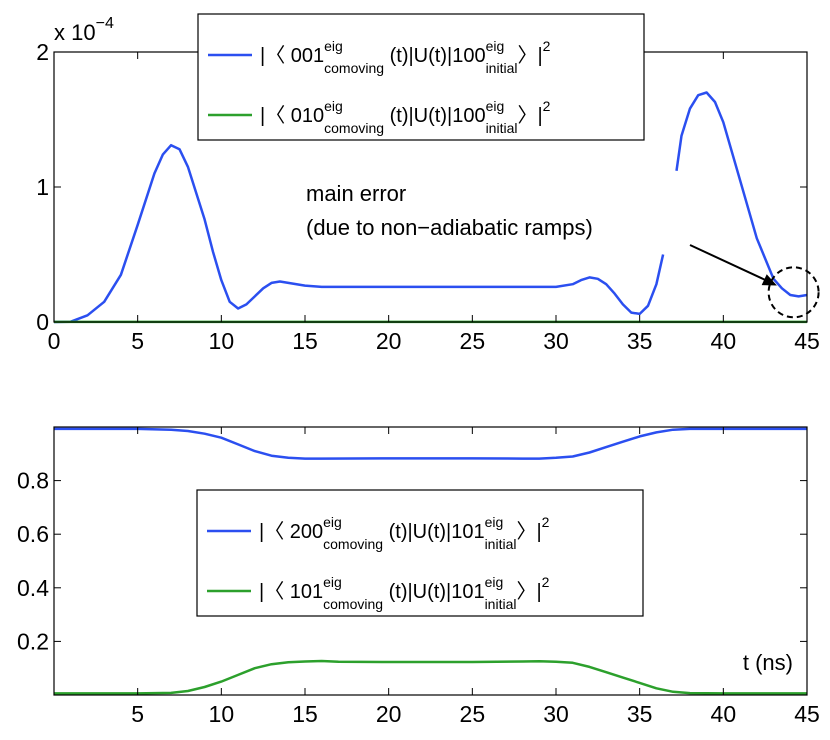 Image resolution: width=830 pixels, height=740 pixels. Describe the element at coordinates (42, 187) in the screenshot. I see `y-tick-label: 1` at that location.